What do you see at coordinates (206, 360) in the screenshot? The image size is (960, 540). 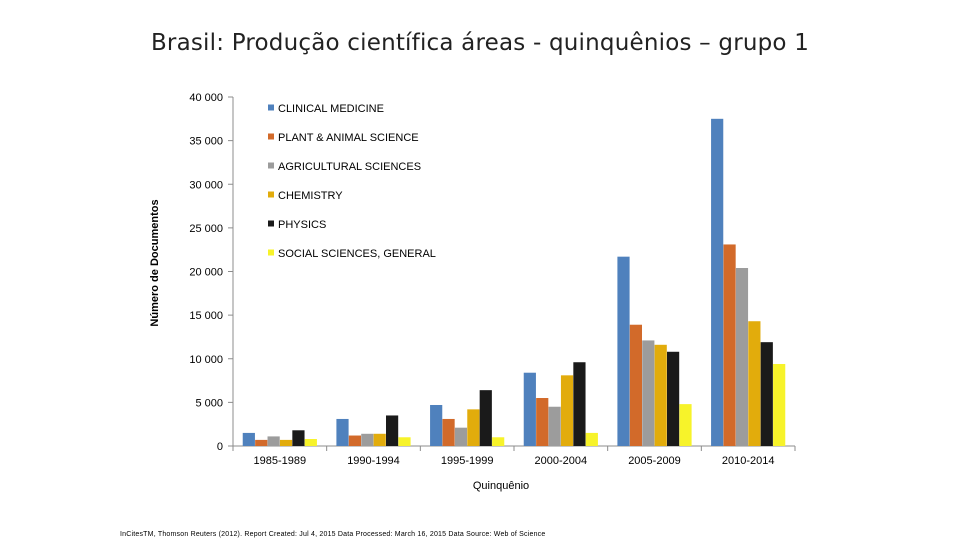 I see `y-tick-label: 10 000` at bounding box center [206, 360].